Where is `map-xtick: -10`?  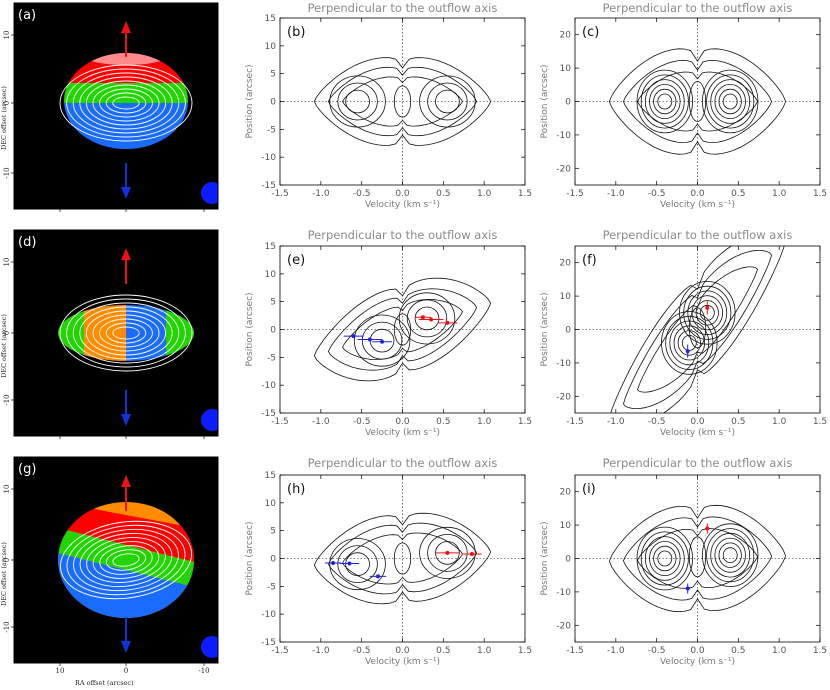 map-xtick: -10 is located at coordinates (203, 671).